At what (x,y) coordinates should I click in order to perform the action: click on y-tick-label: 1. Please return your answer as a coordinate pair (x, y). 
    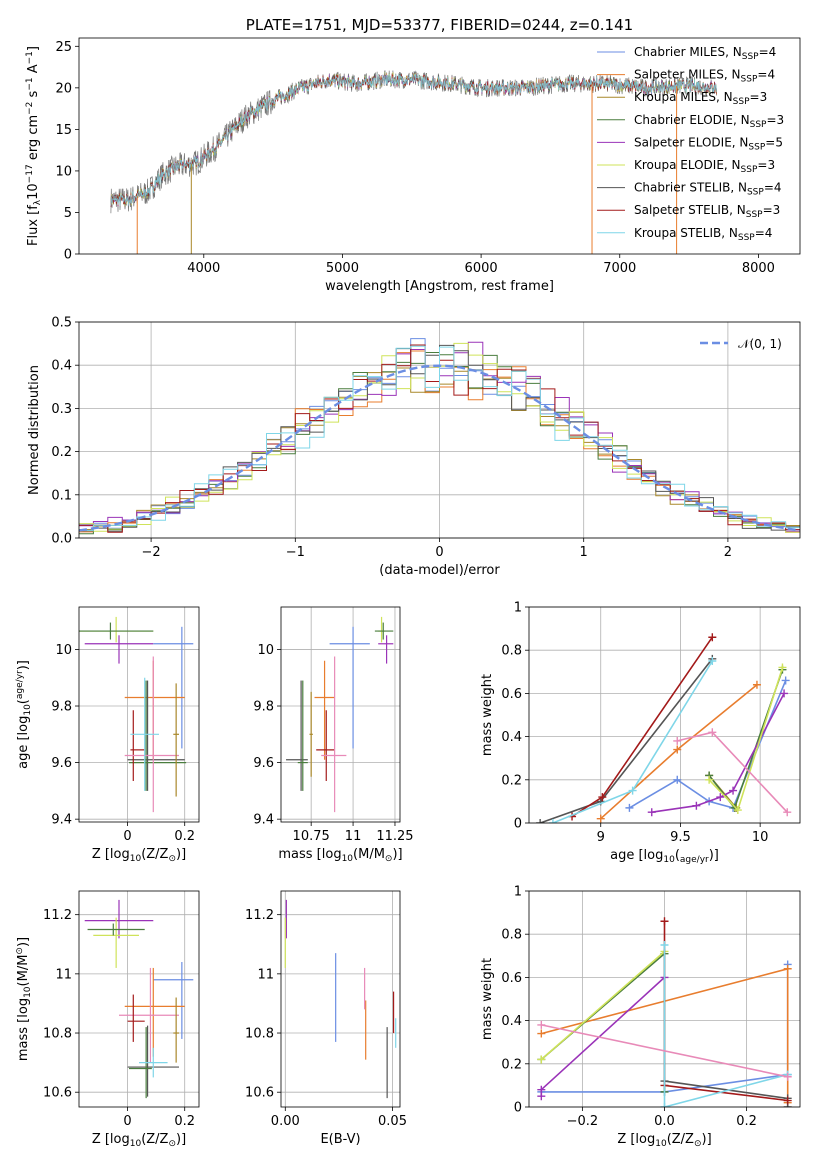
    Looking at the image, I should click on (518, 608).